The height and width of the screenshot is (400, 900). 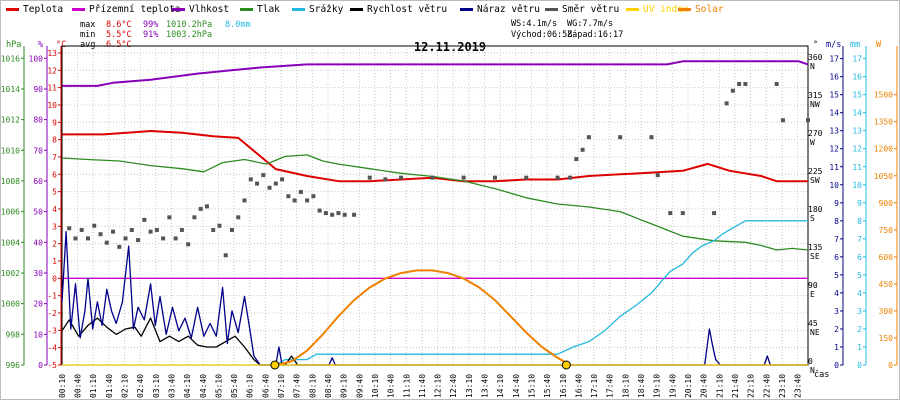 What do you see at coordinates (422, 386) in the screenshot?
I see `x-tick-label: 11:40` at bounding box center [422, 386].